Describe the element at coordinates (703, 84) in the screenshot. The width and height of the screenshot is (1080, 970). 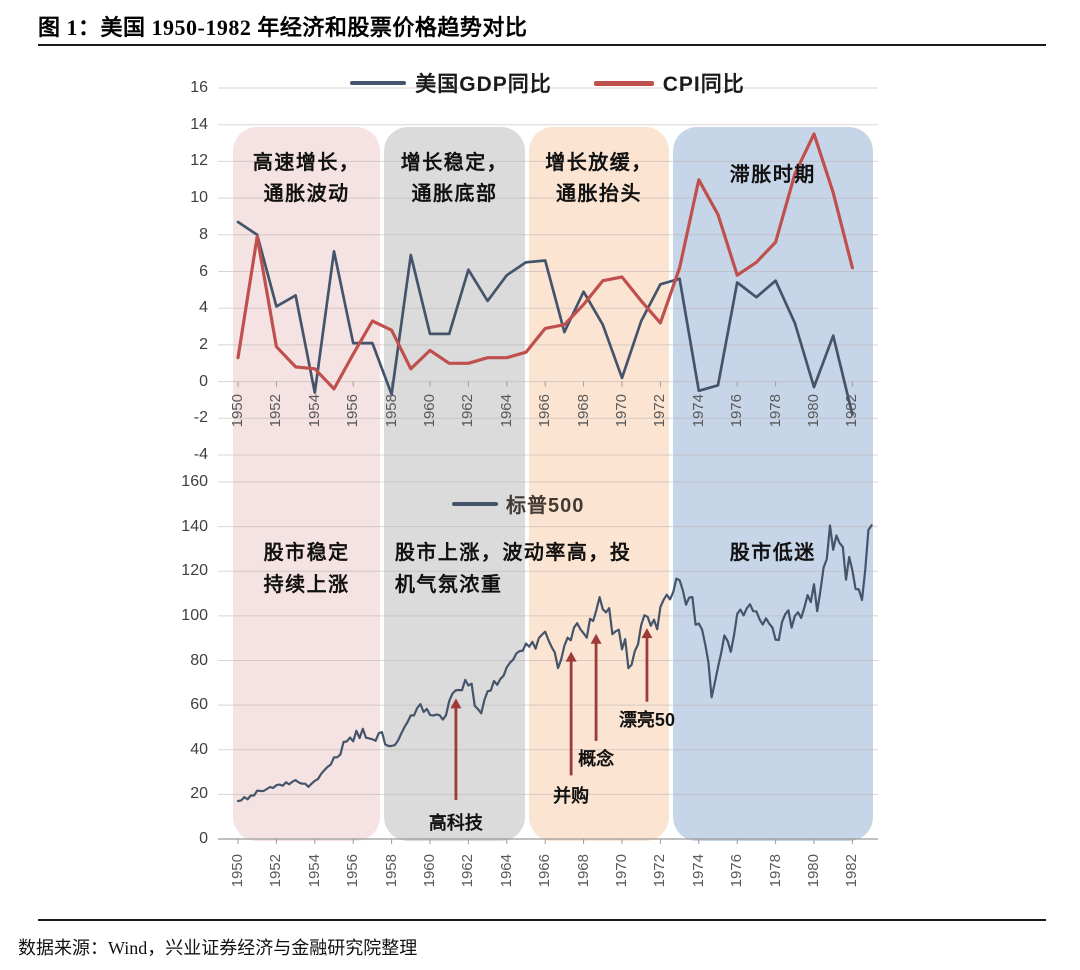
I see `cpi-legend-label: CPI同比` at that location.